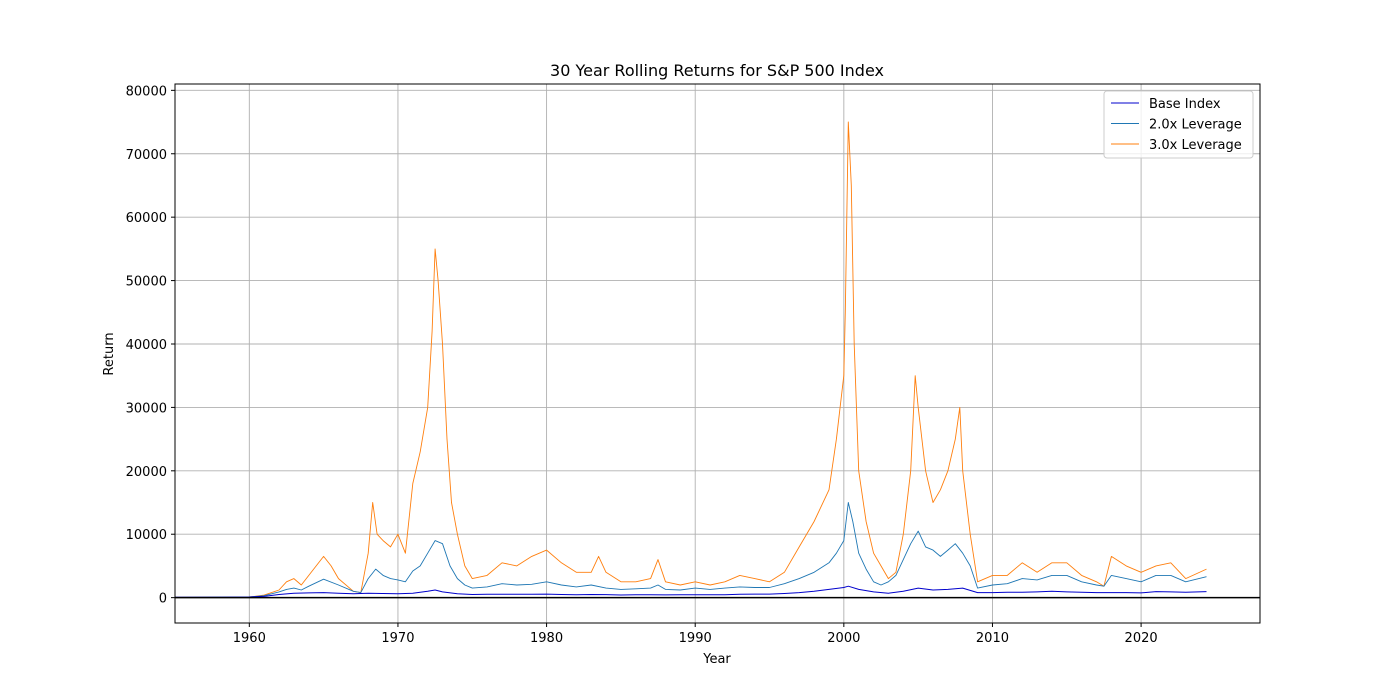 The height and width of the screenshot is (700, 1400). What do you see at coordinates (1185, 104) in the screenshot?
I see `legend-label: Base Index` at bounding box center [1185, 104].